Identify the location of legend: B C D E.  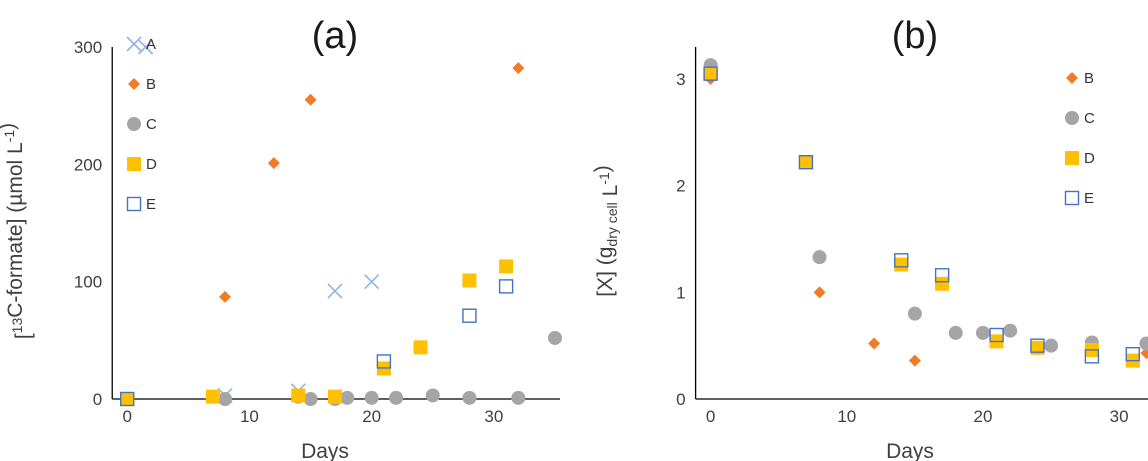
(1079, 138).